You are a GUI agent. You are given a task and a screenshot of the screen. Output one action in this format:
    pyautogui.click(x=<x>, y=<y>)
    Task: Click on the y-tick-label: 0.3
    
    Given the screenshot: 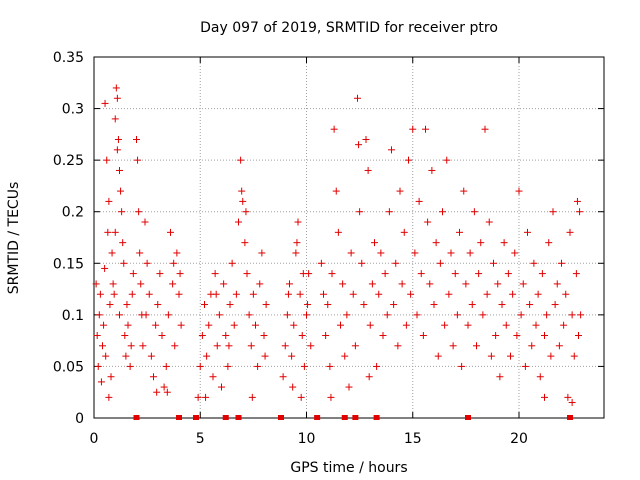 What is the action you would take?
    pyautogui.click(x=73, y=110)
    